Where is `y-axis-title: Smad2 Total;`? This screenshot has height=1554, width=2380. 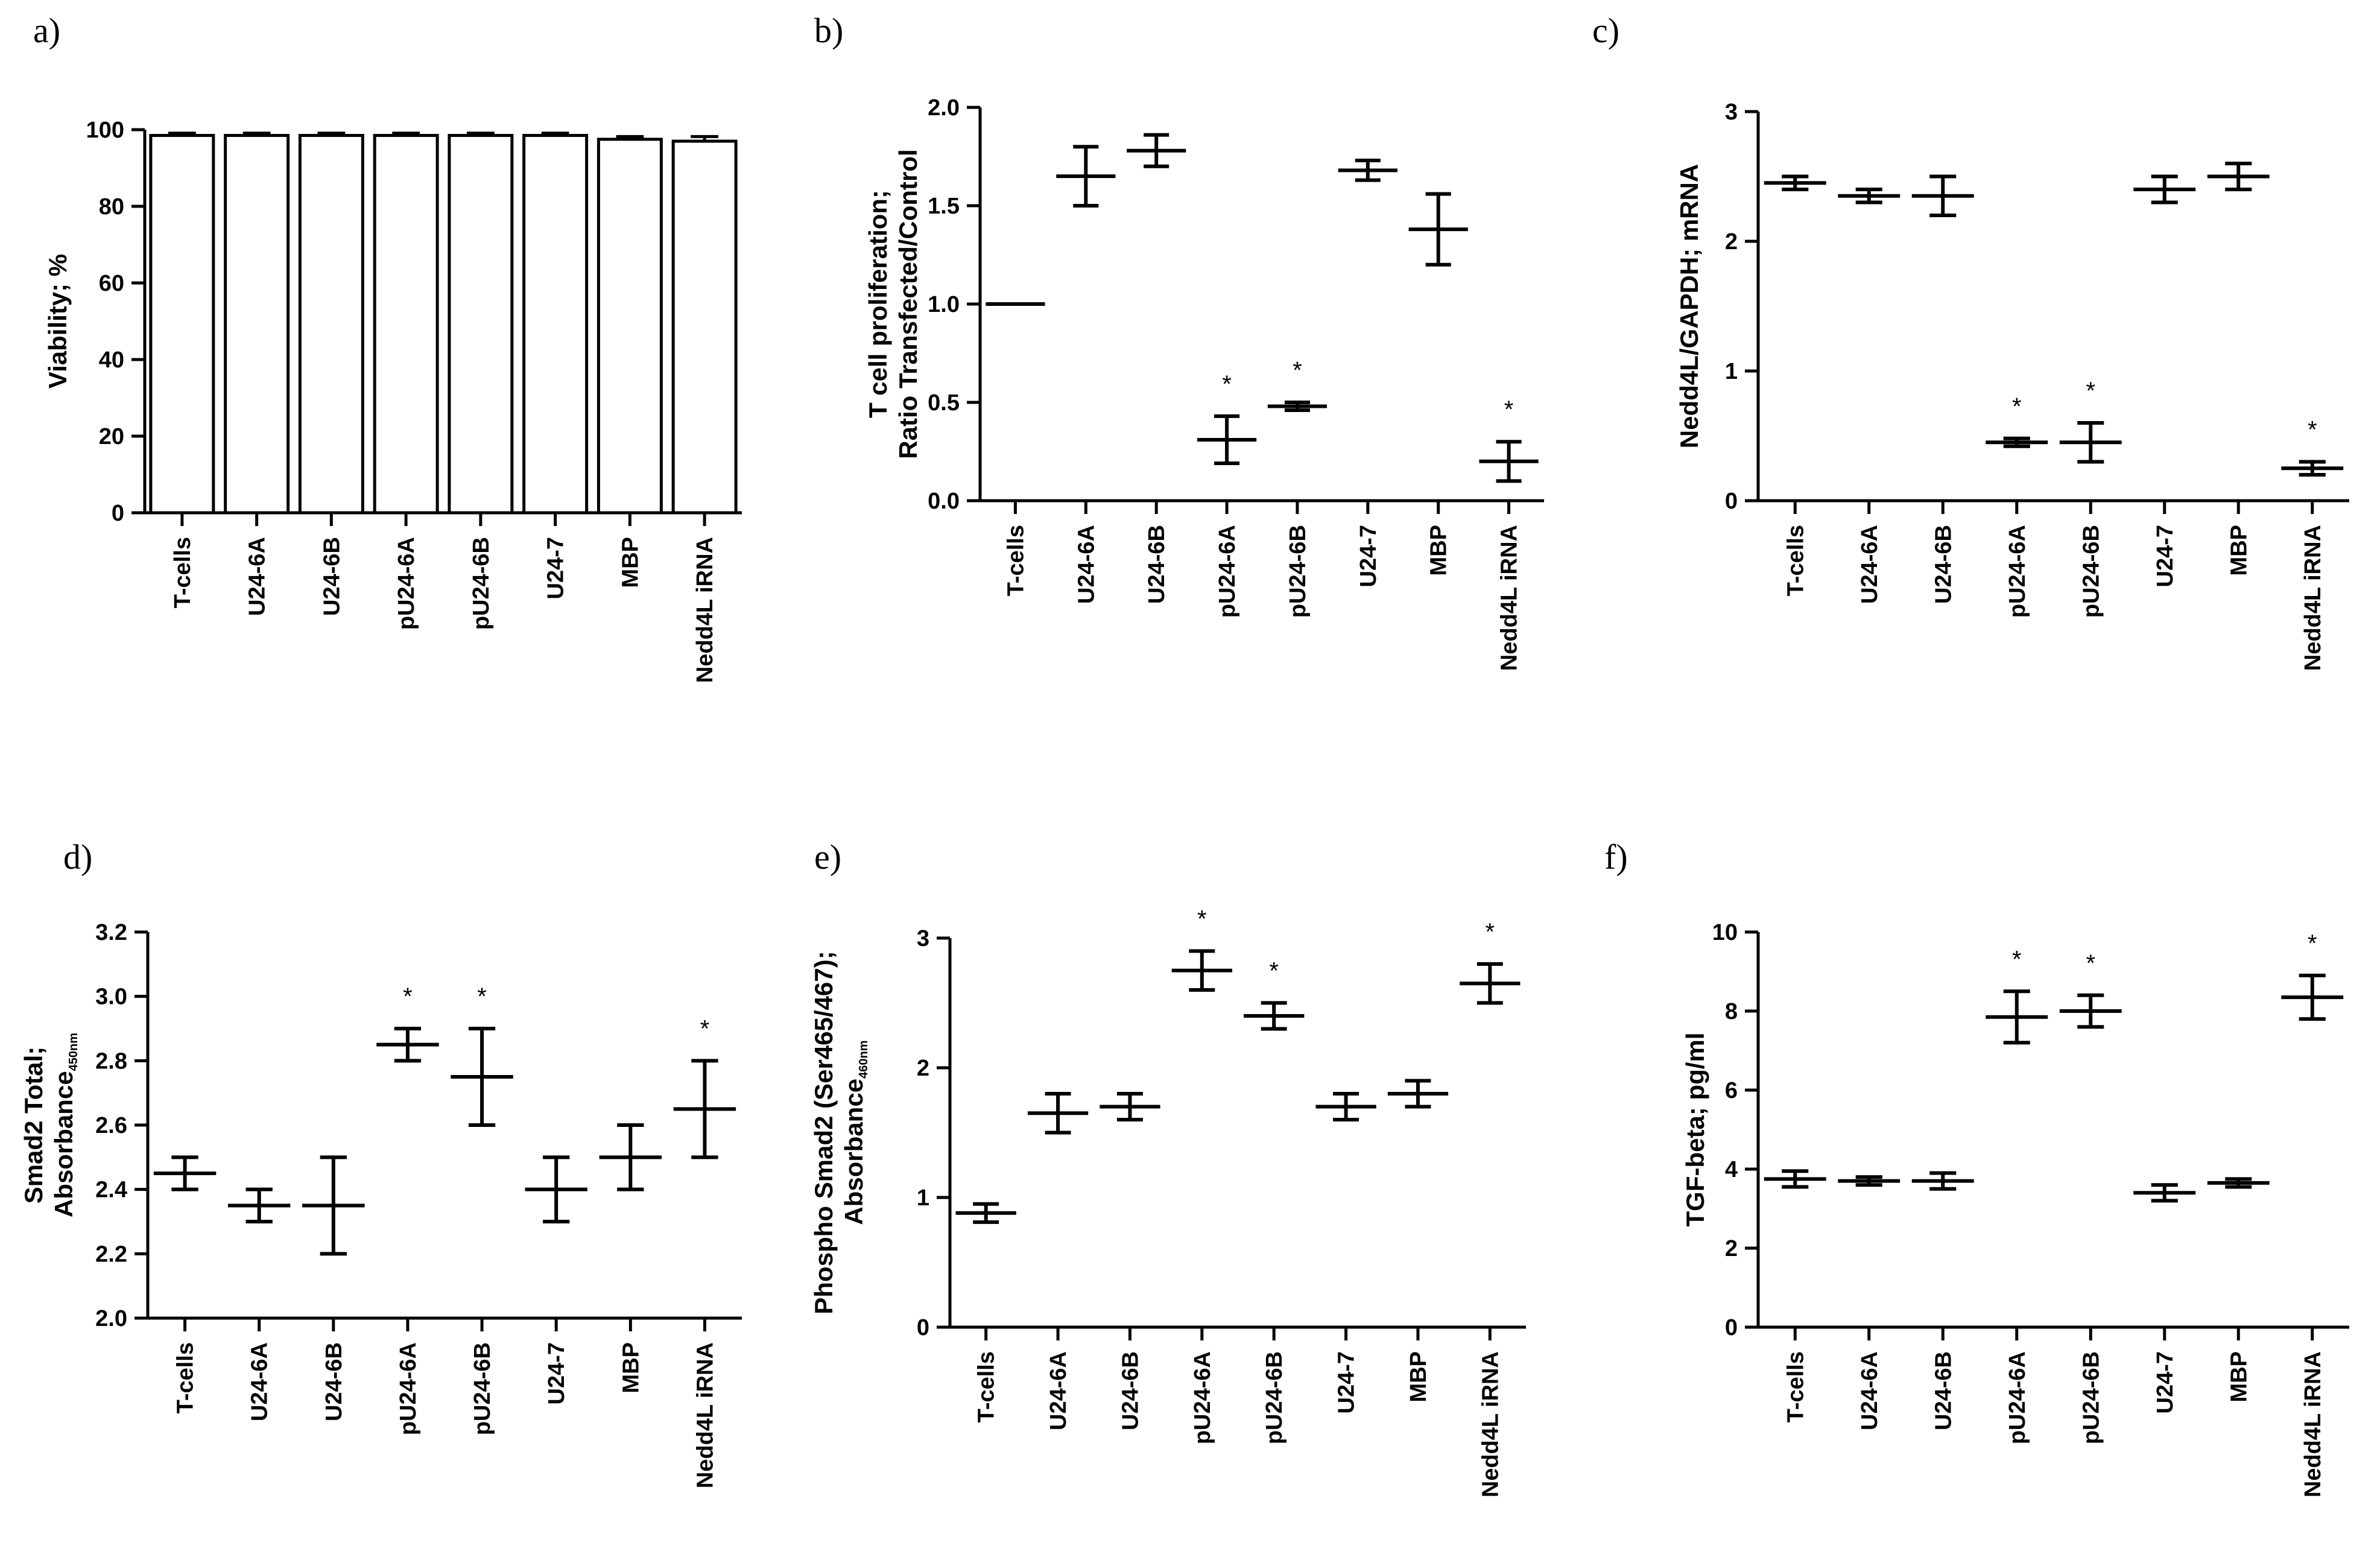 y-axis-title: Smad2 Total; is located at coordinates (34, 1125).